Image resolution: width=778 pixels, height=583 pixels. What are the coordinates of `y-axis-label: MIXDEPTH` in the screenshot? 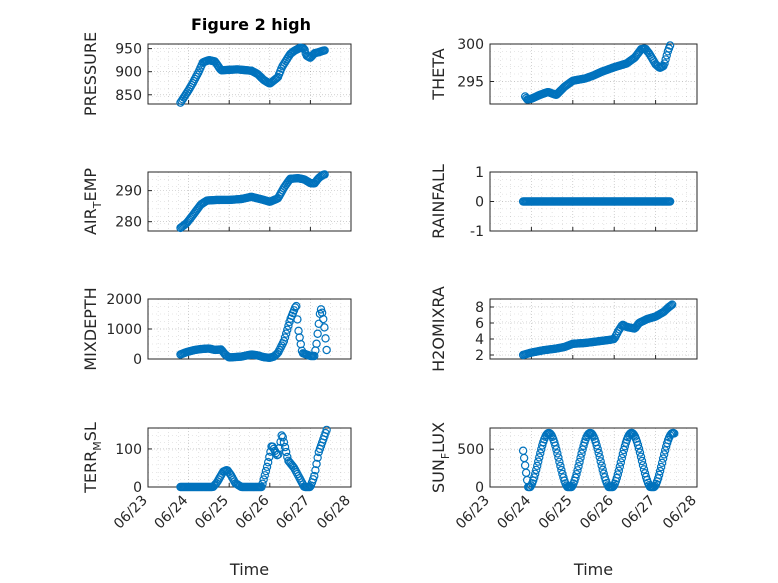 It's located at (90, 328).